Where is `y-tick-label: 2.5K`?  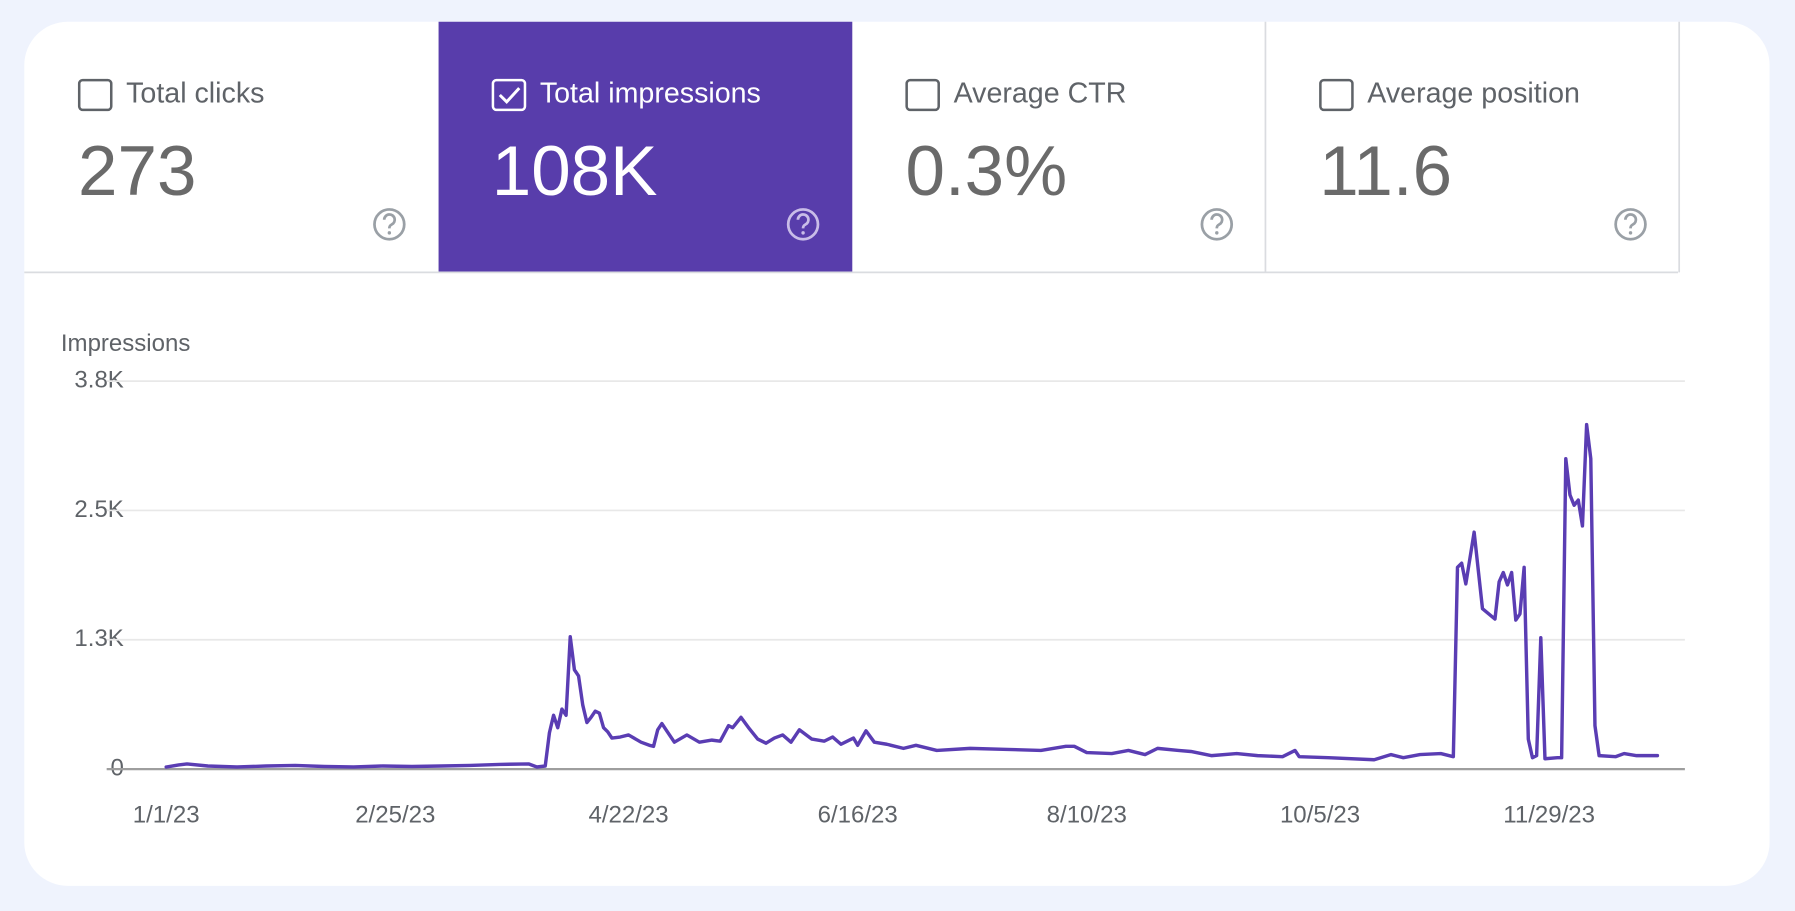 y-tick-label: 2.5K is located at coordinates (98, 509).